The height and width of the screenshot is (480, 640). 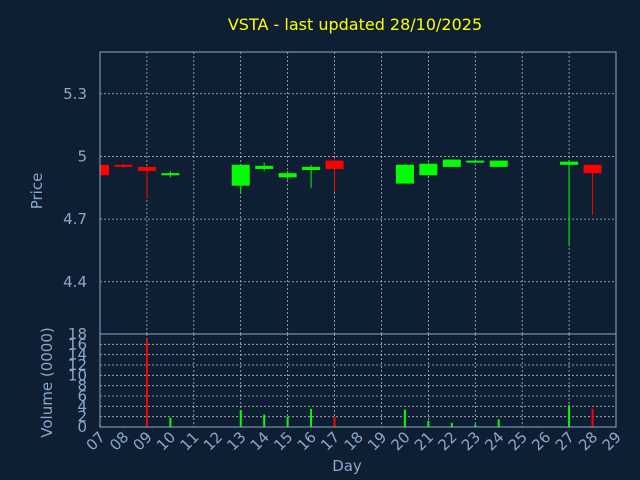 I want to click on x-tick-label: 15, so click(x=283, y=441).